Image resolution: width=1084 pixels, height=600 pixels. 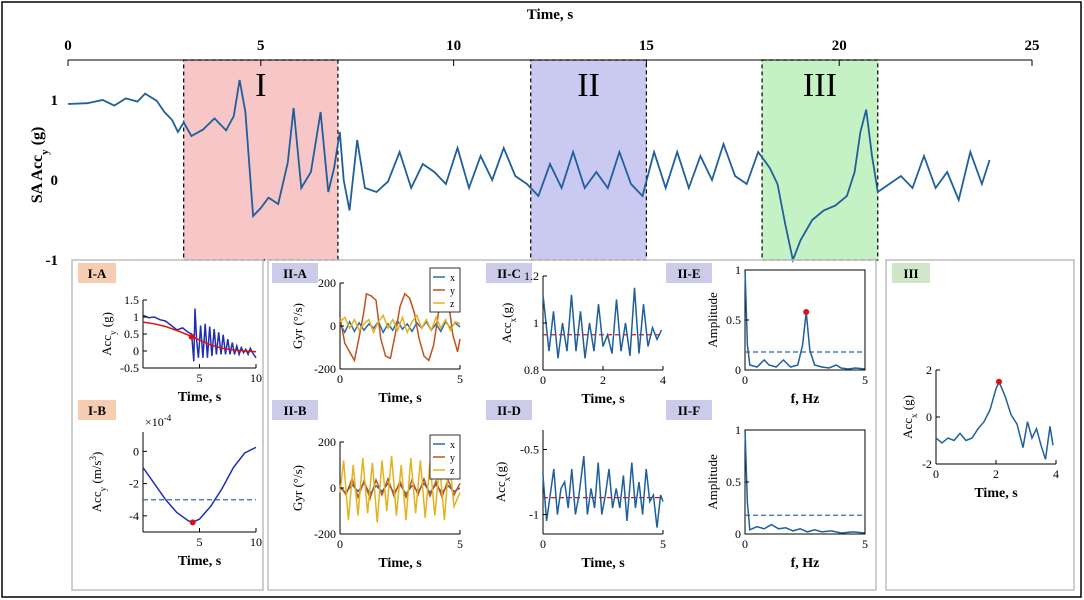 I want to click on y-axis-label: Accy (g), so click(x=108, y=334).